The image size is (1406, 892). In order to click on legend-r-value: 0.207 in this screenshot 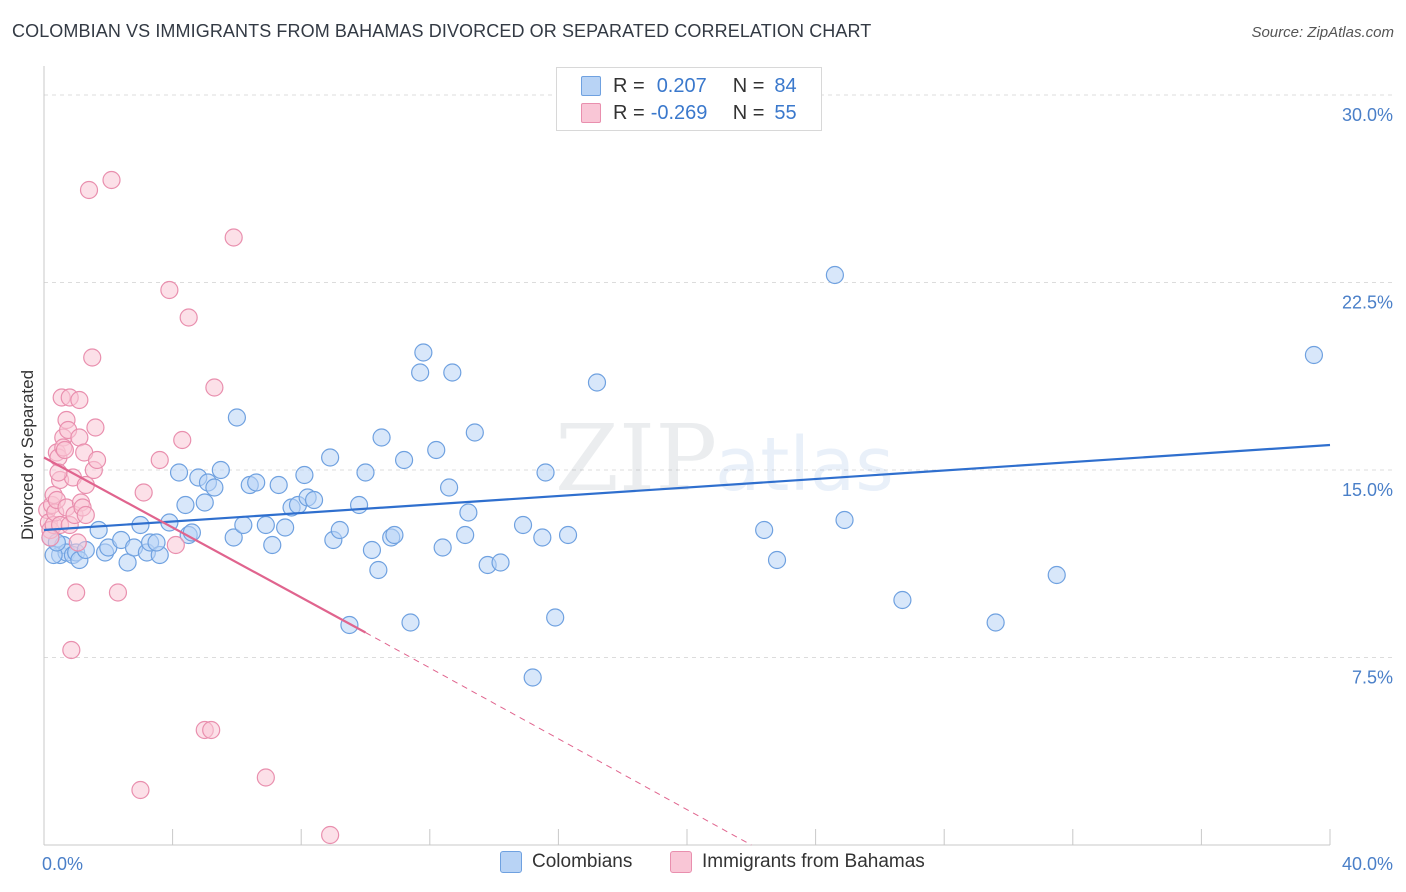, I will do `click(681, 85)`.